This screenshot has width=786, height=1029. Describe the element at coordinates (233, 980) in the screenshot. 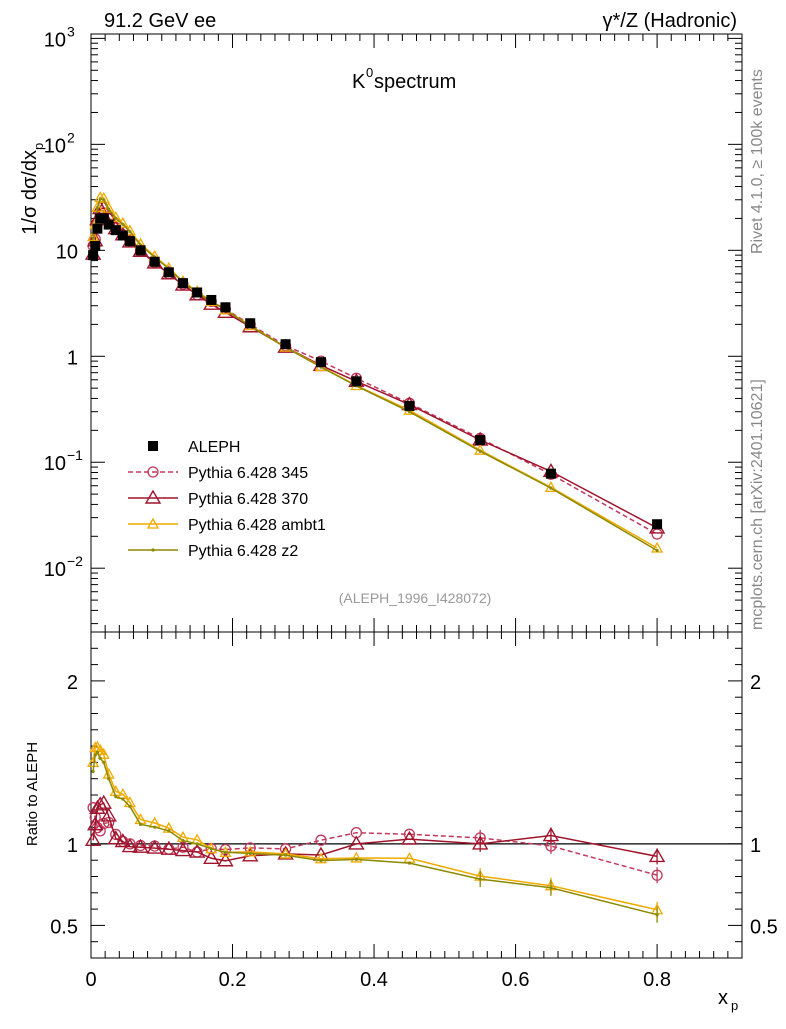

I see `x-tick-label: 0.2` at that location.